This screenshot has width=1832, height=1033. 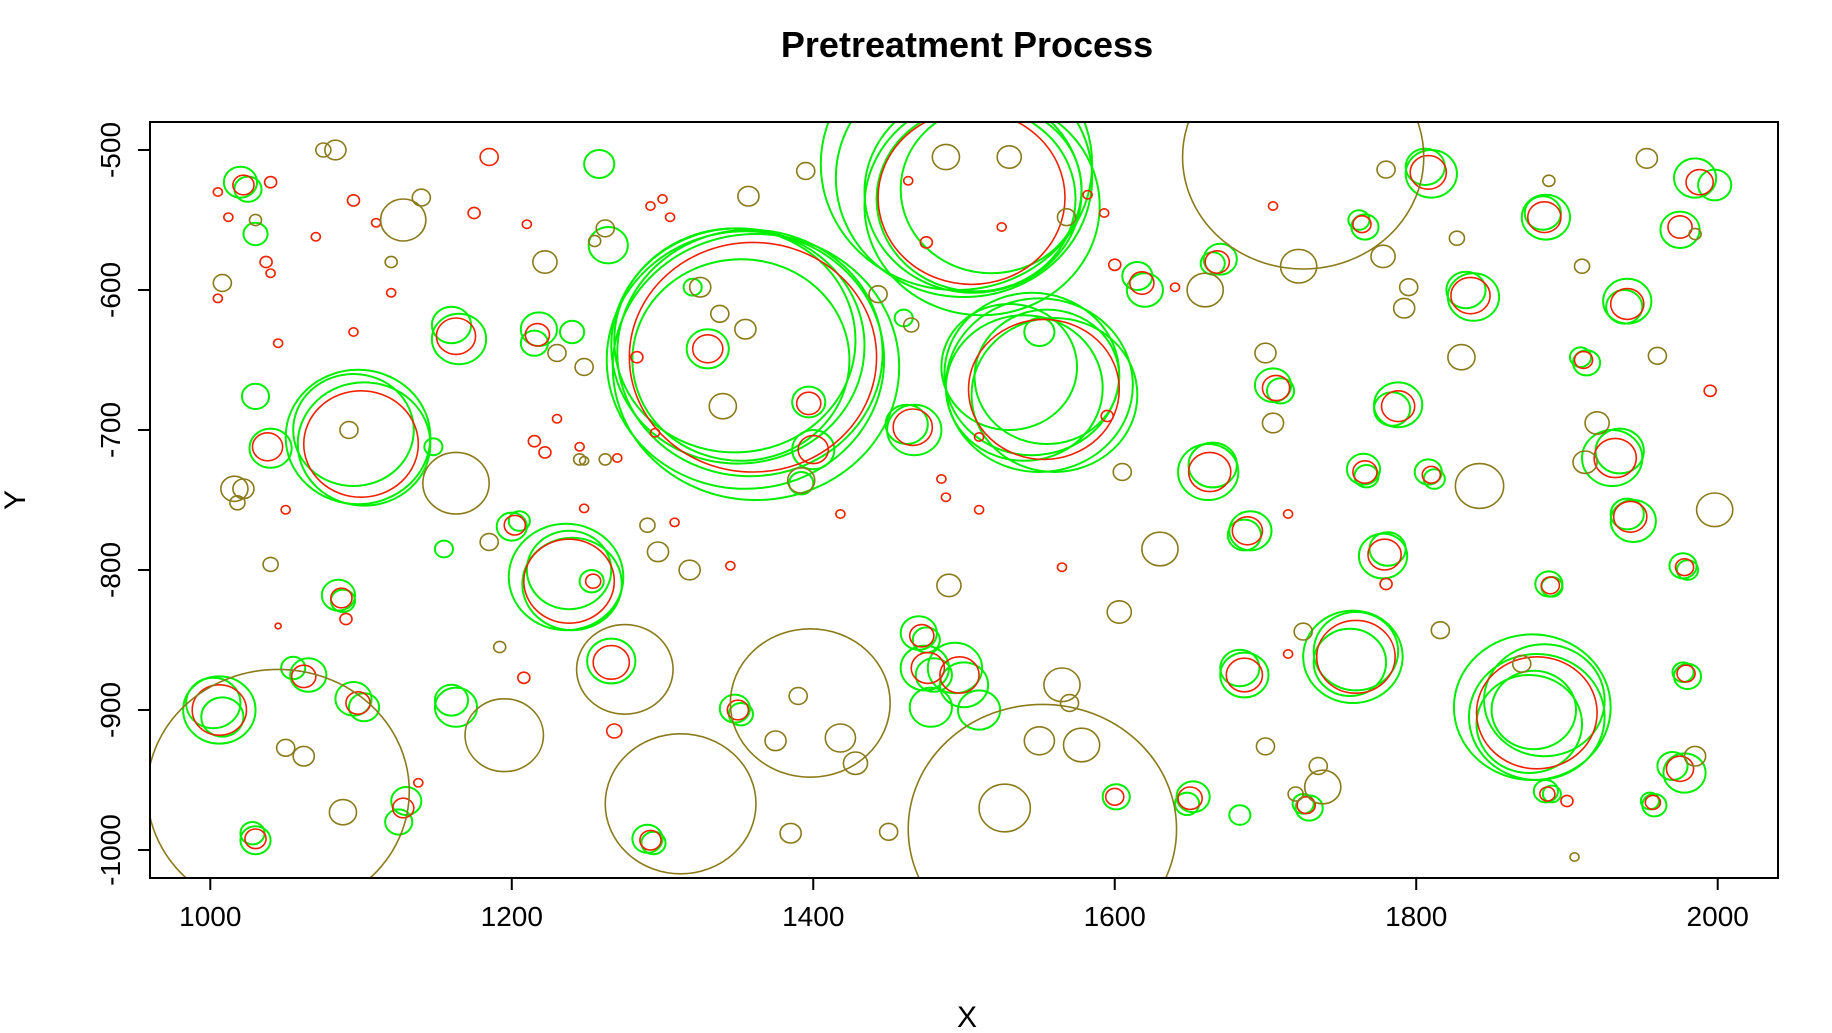 I want to click on x-tick-label: 2000, so click(x=1718, y=916).